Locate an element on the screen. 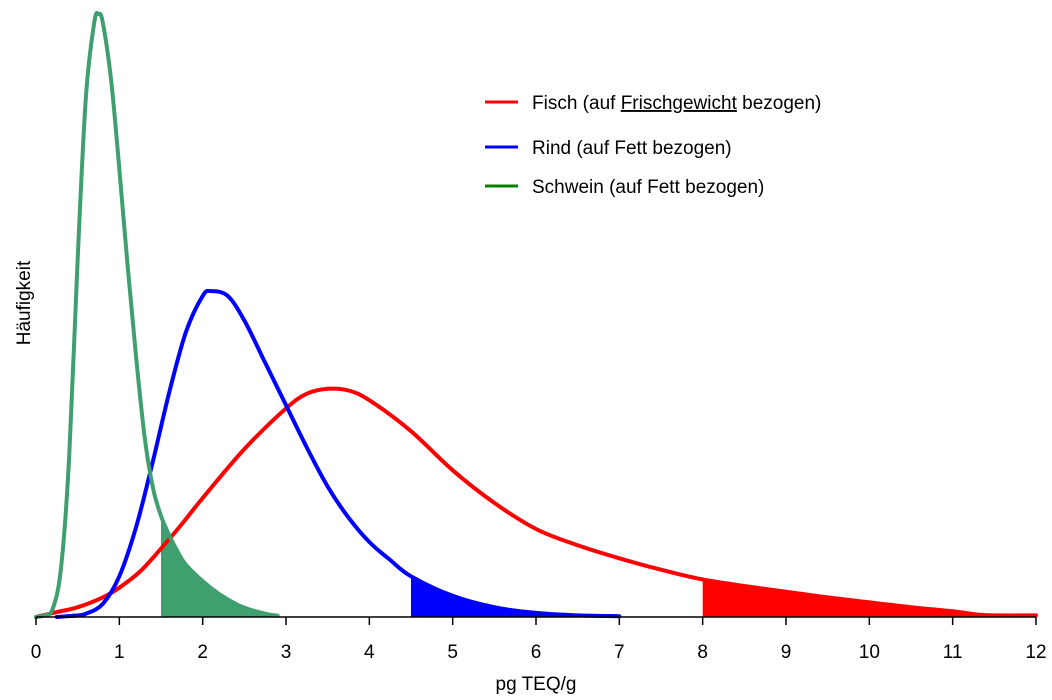 Image resolution: width=1052 pixels, height=700 pixels. y-axis-title: Häufigkeit is located at coordinates (24, 302).